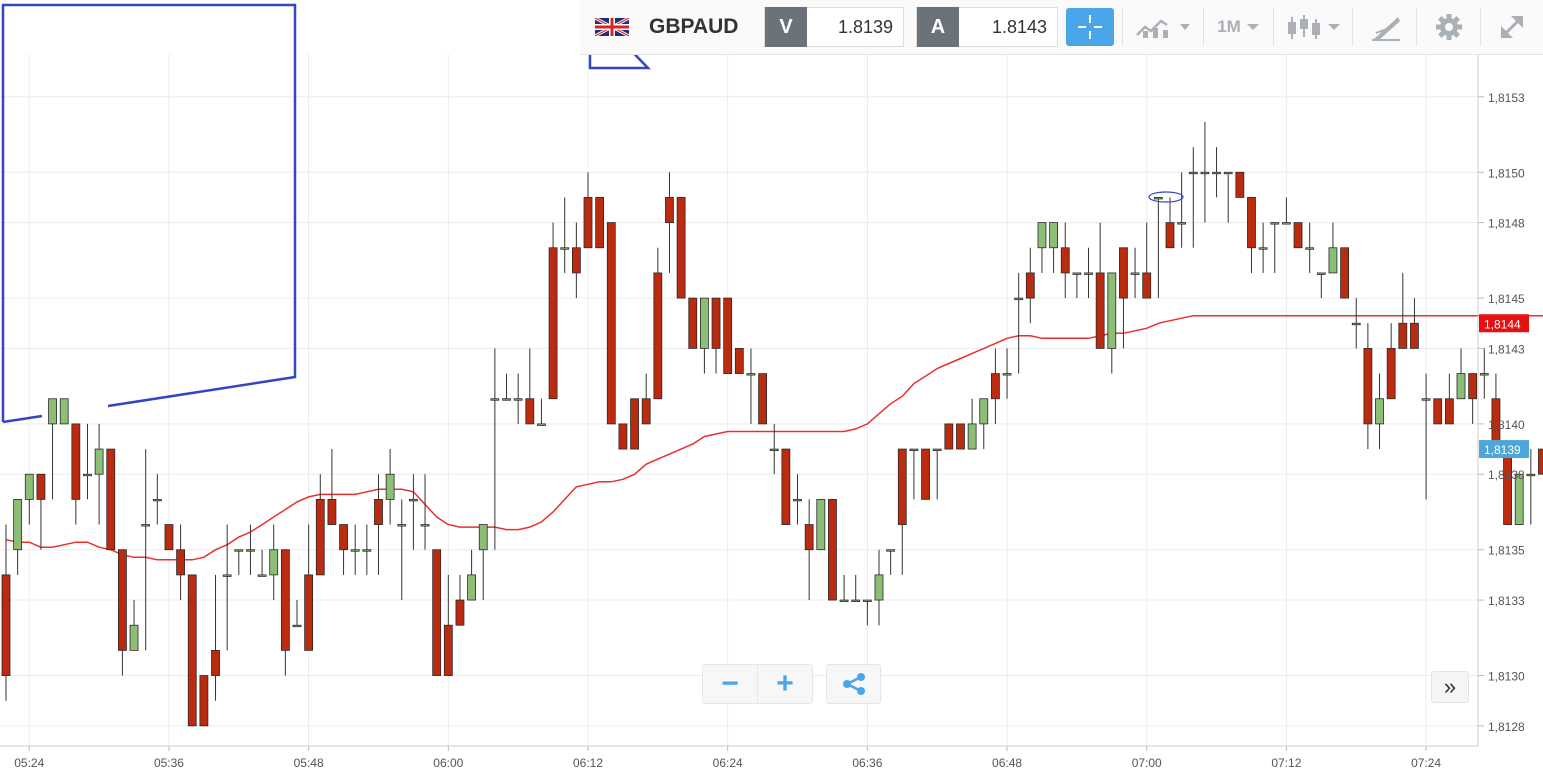 This screenshot has width=1543, height=782. Describe the element at coordinates (987, 27) in the screenshot. I see `buy-price-button: A 1.8143` at that location.